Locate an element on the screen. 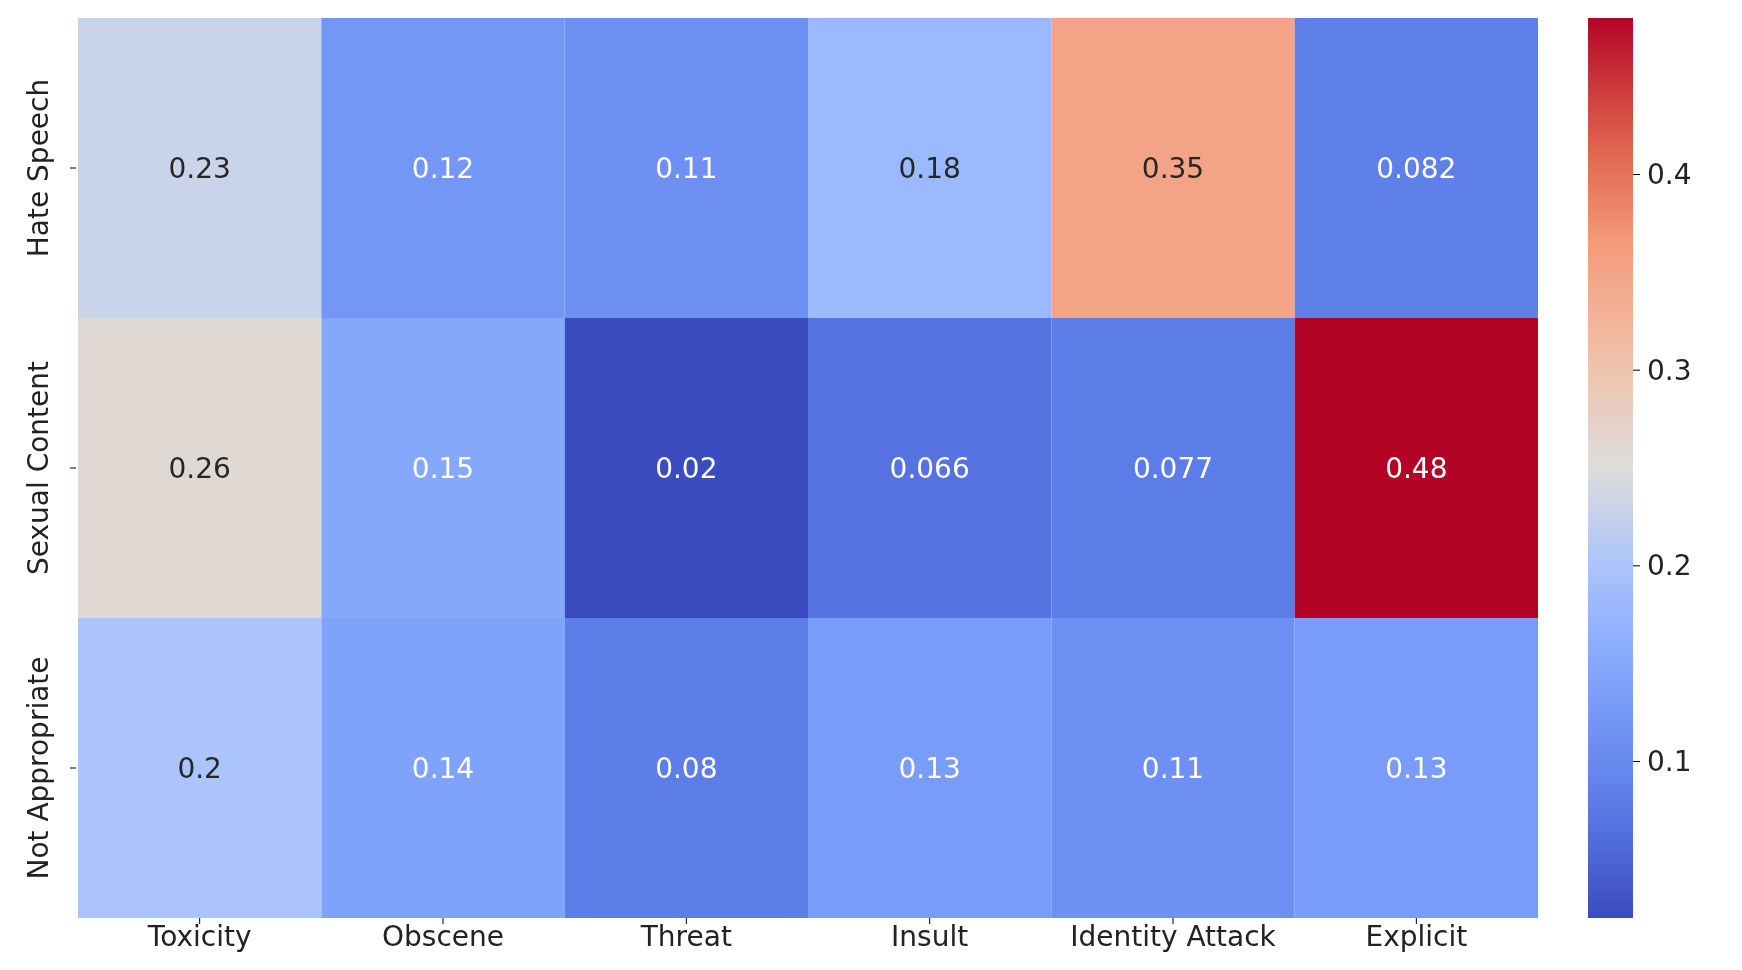 The height and width of the screenshot is (970, 1742). data-label: 0.18 is located at coordinates (929, 168).